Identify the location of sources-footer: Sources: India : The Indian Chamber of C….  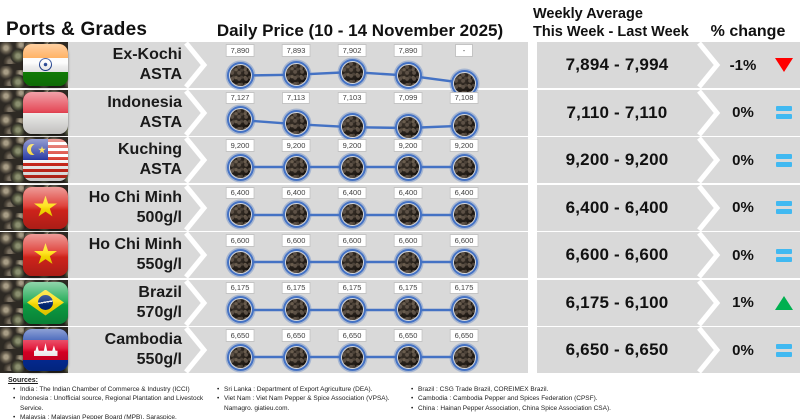
(400, 397).